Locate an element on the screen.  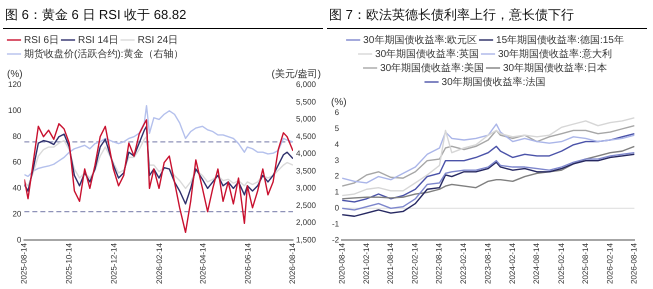
y-tick-label: 3 is located at coordinates (337, 160).